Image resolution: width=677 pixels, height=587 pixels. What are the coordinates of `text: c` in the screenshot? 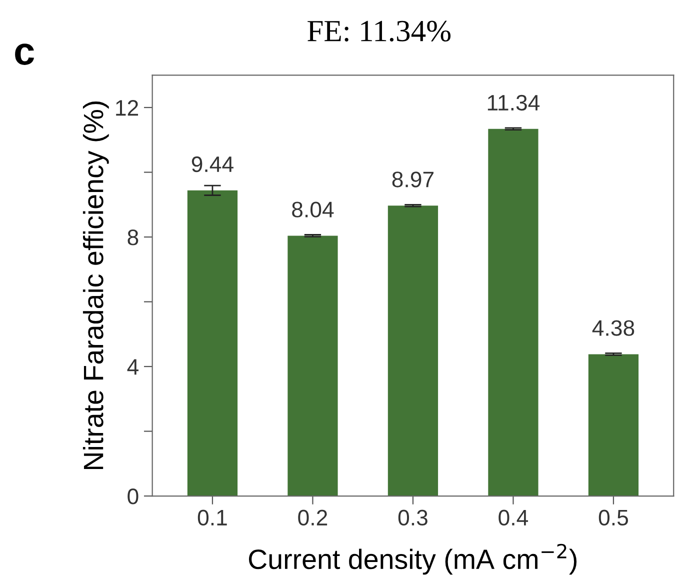 It's located at (24, 54).